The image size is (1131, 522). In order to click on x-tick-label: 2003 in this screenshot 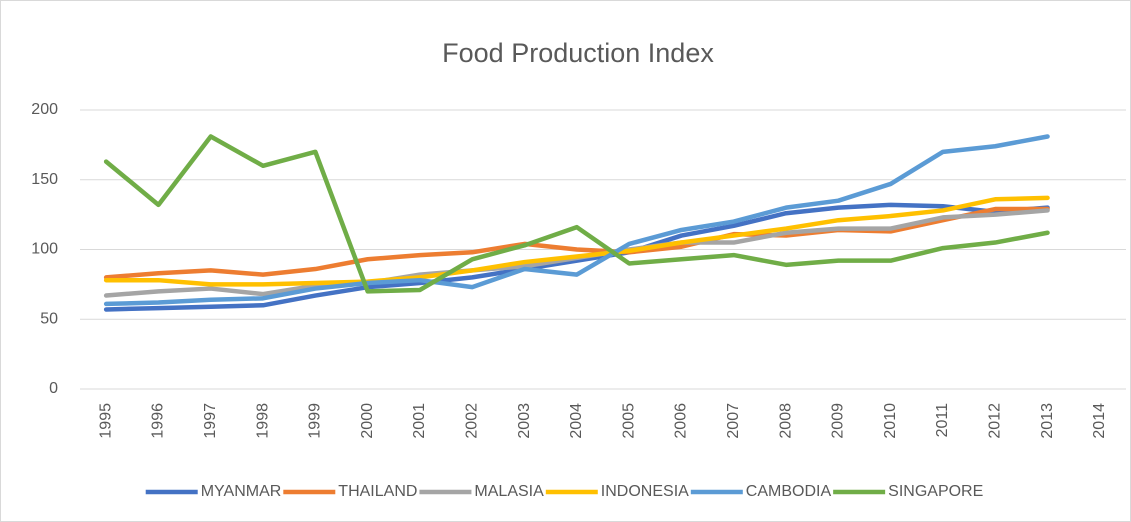, I will do `click(524, 421)`.